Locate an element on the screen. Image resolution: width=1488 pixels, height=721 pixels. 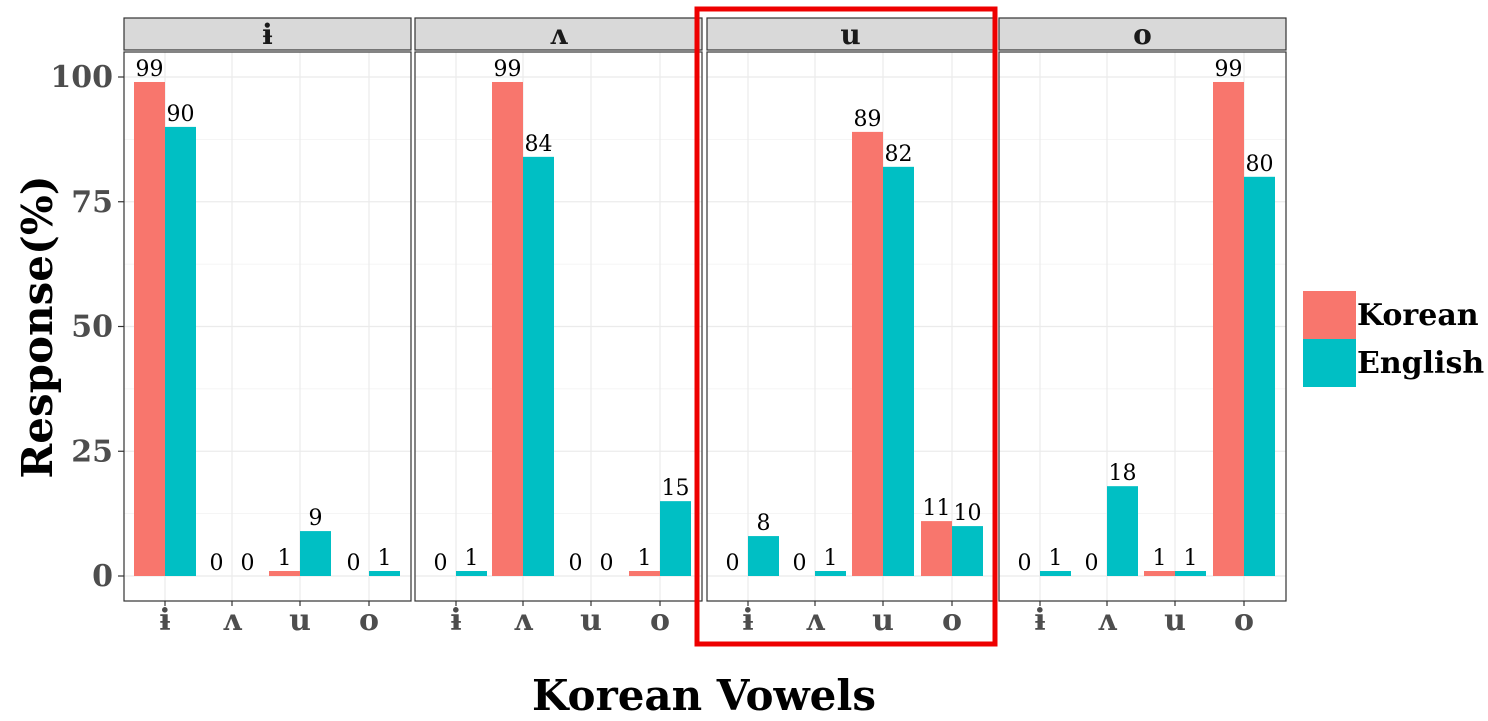
y-tick-label: 75 is located at coordinates (92, 202).